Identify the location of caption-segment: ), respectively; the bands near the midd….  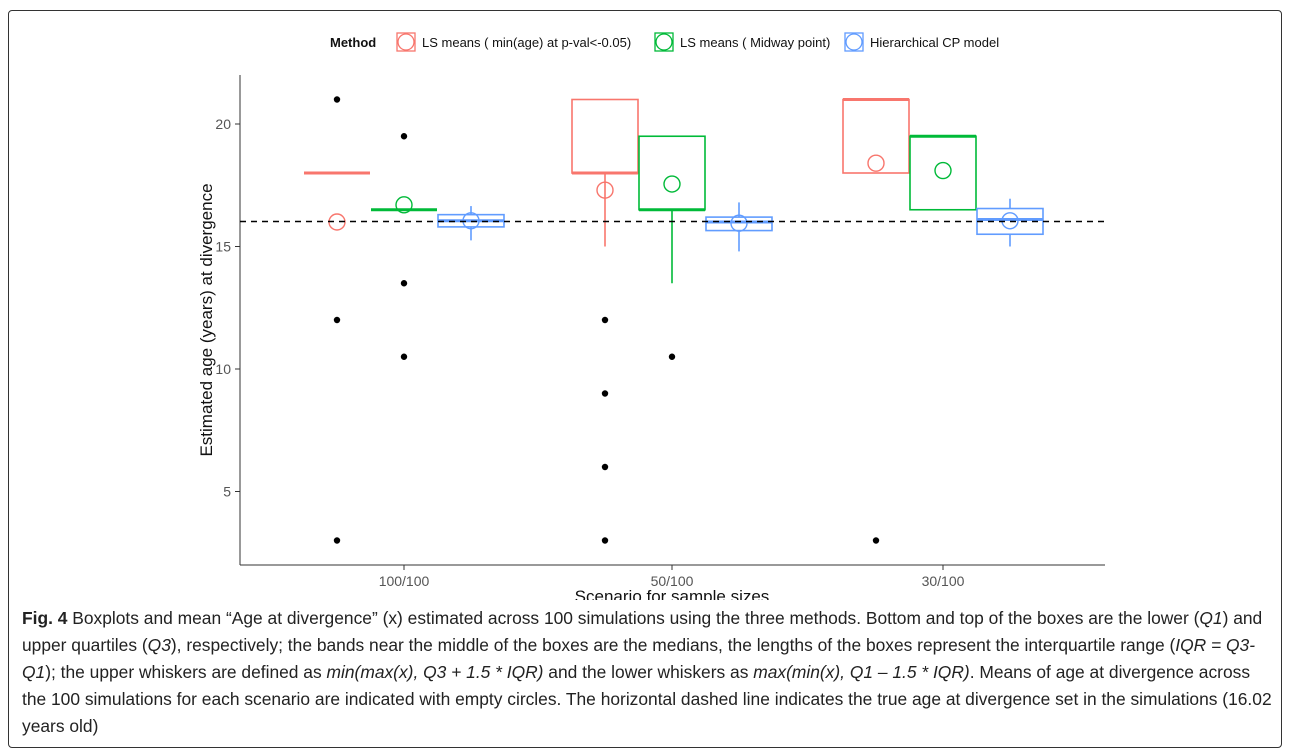
(673, 645).